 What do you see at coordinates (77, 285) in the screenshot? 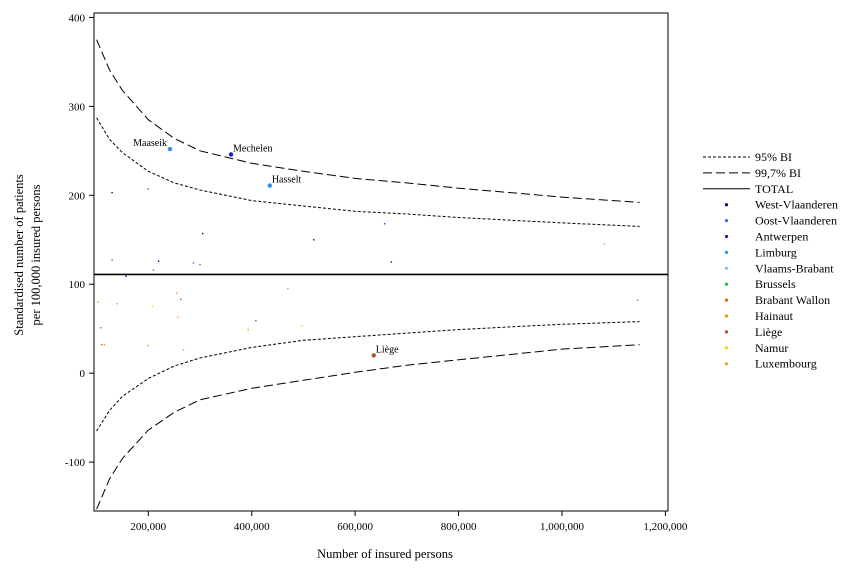
I see `y-tick-label: 100` at bounding box center [77, 285].